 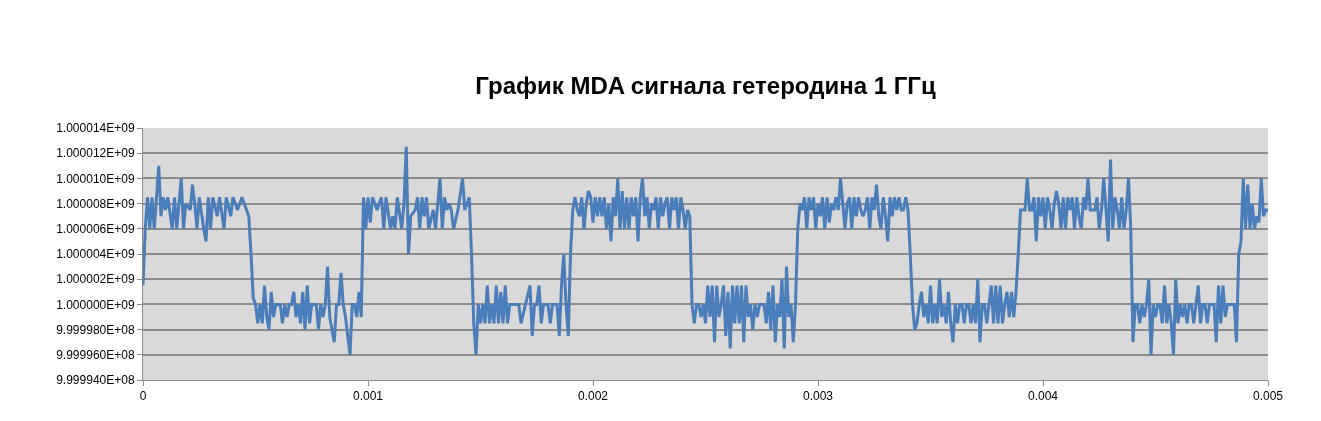 What do you see at coordinates (368, 396) in the screenshot?
I see `x-tick-label: 0.001` at bounding box center [368, 396].